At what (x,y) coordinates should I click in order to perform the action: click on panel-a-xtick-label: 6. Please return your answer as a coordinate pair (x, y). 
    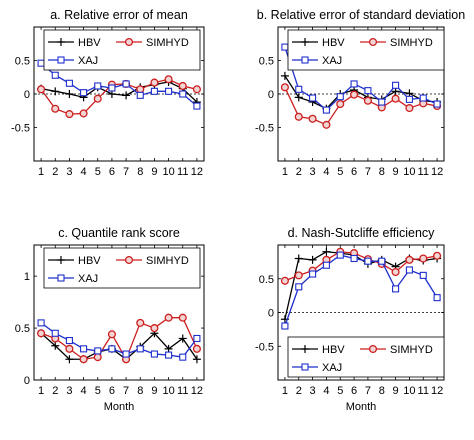
    Looking at the image, I should click on (112, 172).